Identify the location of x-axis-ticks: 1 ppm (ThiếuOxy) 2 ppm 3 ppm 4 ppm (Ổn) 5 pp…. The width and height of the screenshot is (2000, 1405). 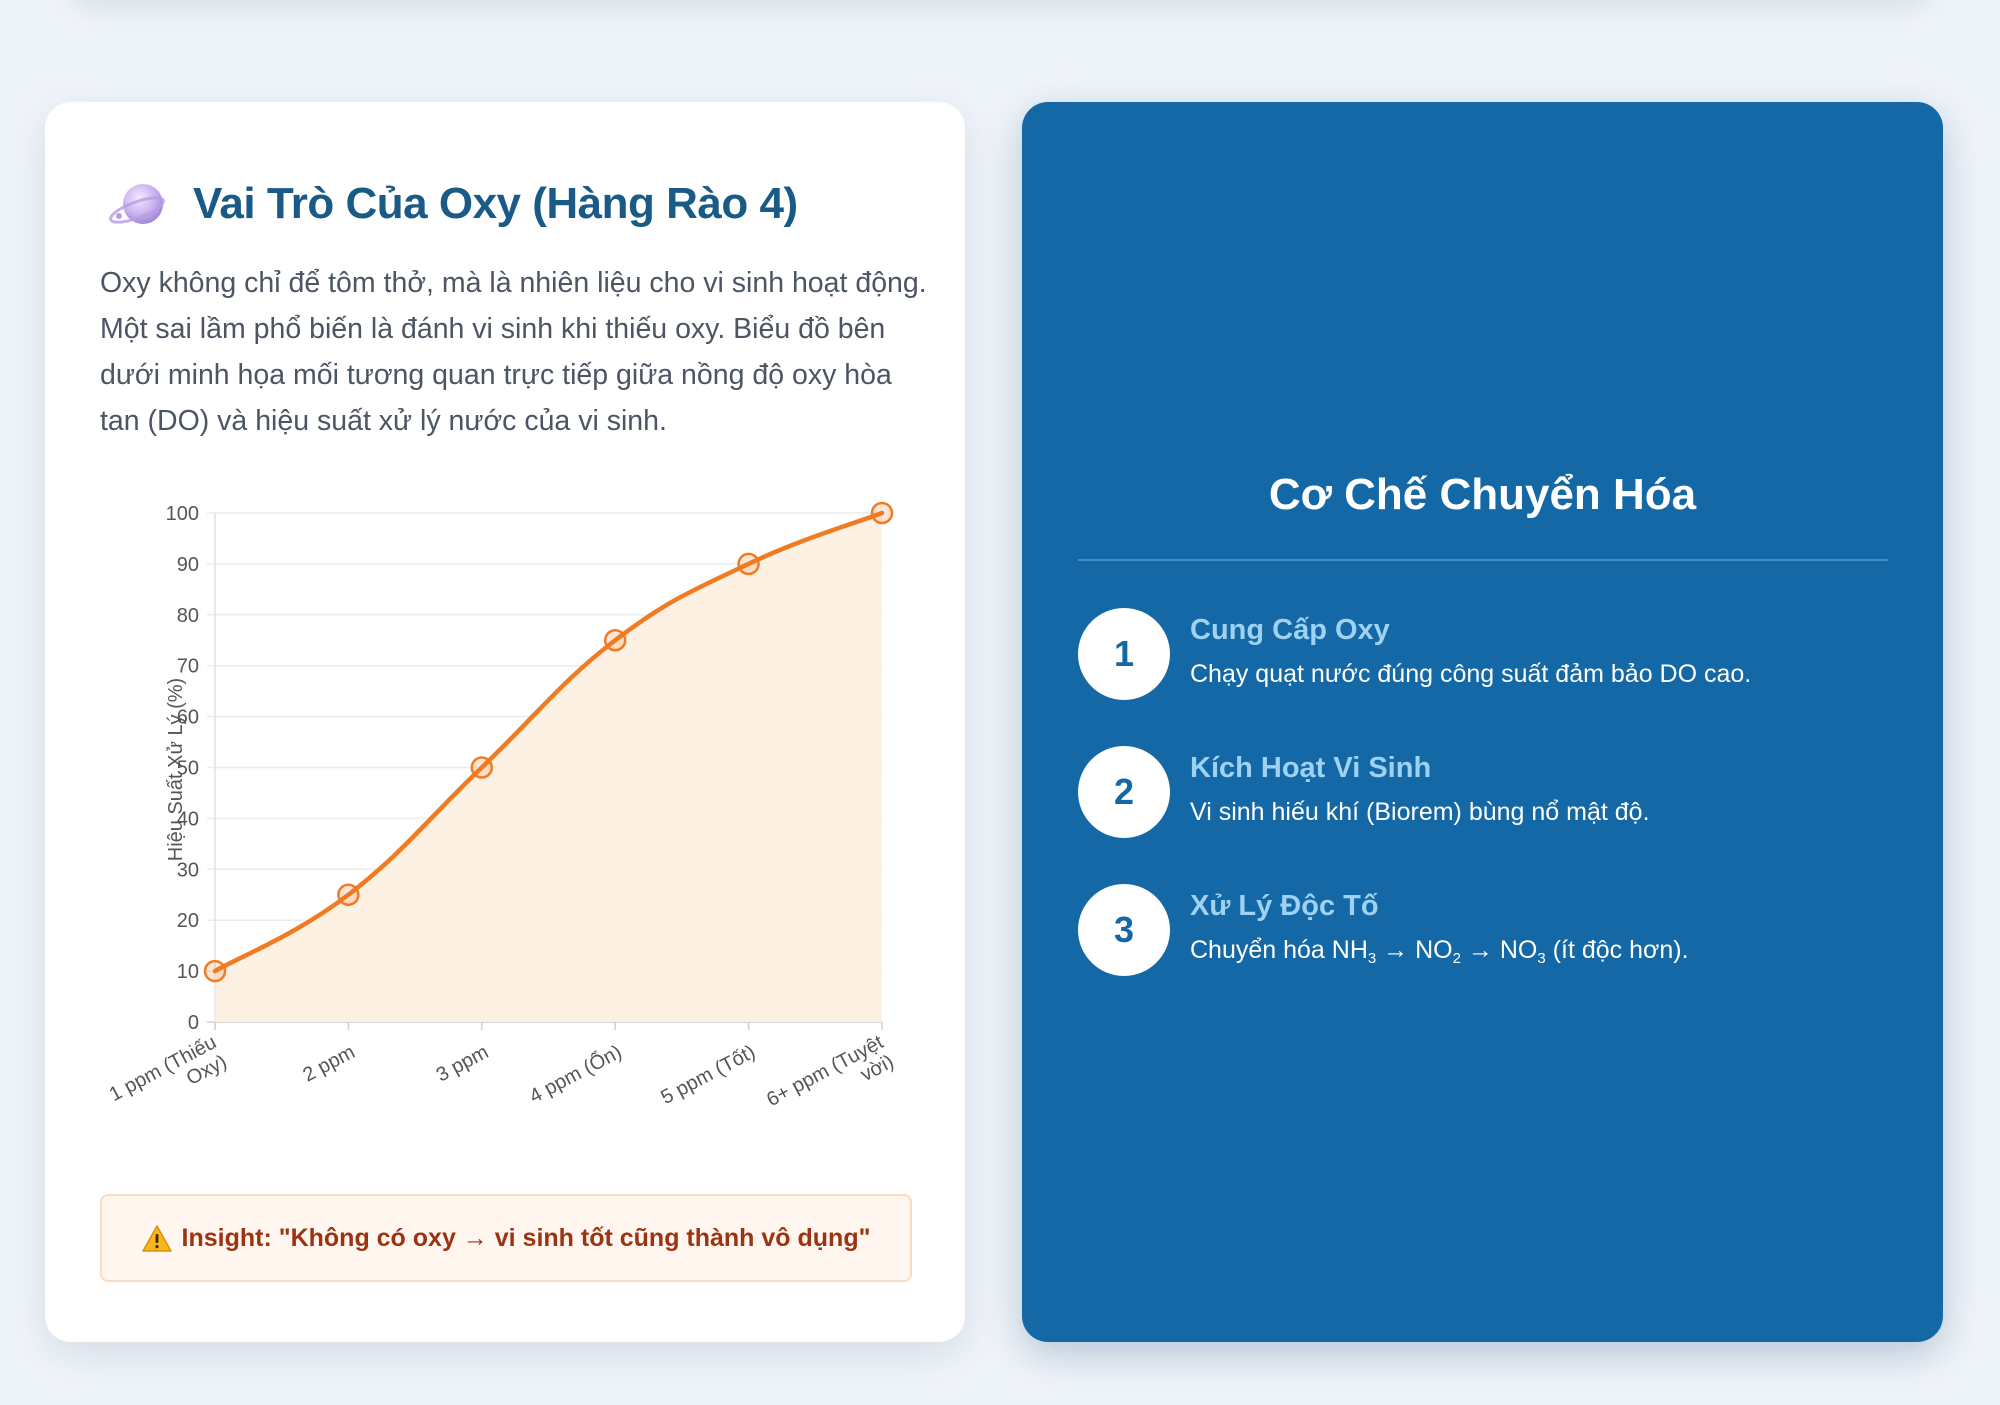
(502, 1081).